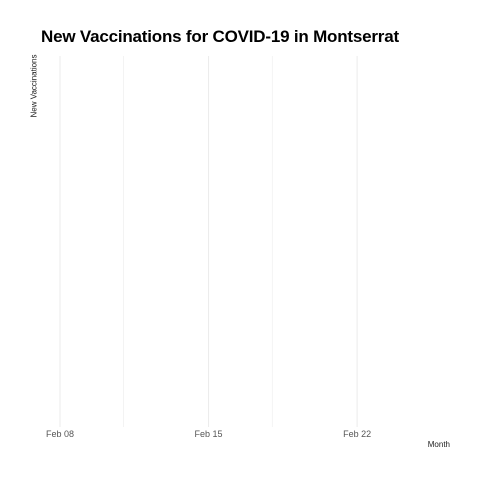  Describe the element at coordinates (357, 434) in the screenshot. I see `x-tick-label: Feb 22` at that location.